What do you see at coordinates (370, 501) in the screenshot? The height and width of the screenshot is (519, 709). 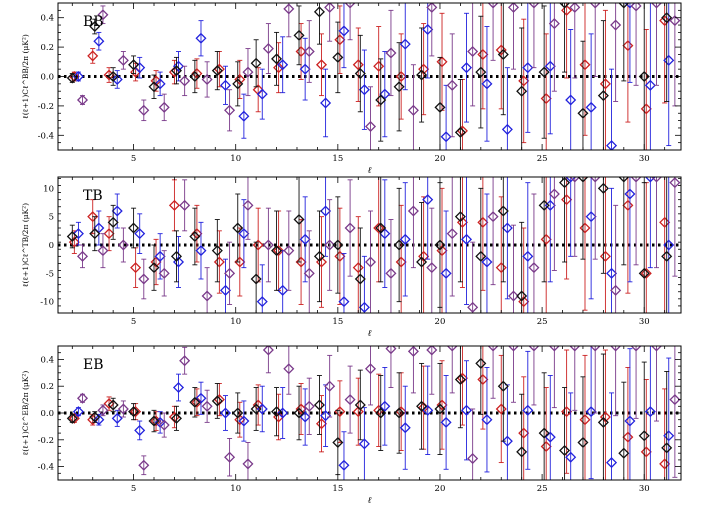 I see `eb-x-axis-label: ℓ` at bounding box center [370, 501].